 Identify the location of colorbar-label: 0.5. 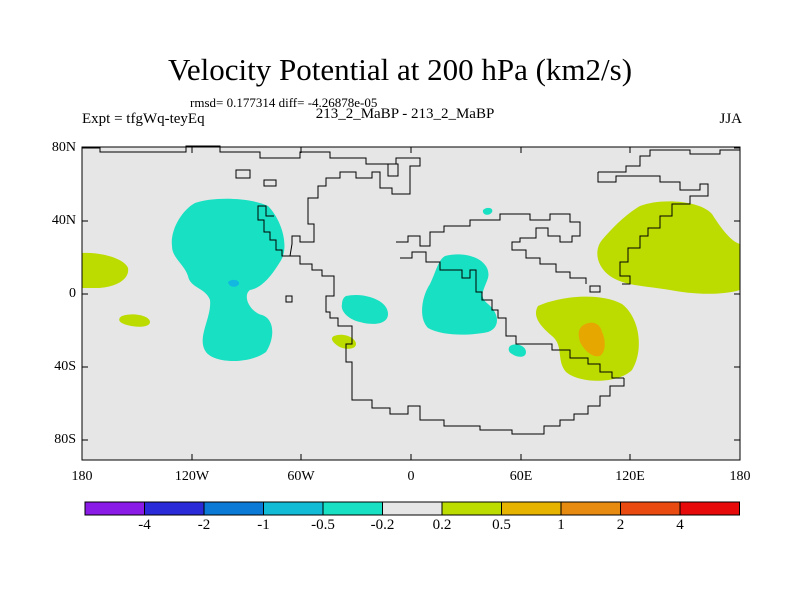
(501, 525).